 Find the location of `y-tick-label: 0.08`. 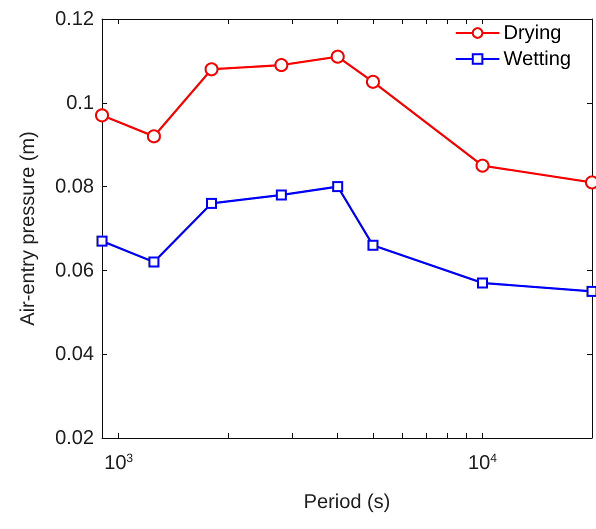

y-tick-label: 0.08 is located at coordinates (74, 187).